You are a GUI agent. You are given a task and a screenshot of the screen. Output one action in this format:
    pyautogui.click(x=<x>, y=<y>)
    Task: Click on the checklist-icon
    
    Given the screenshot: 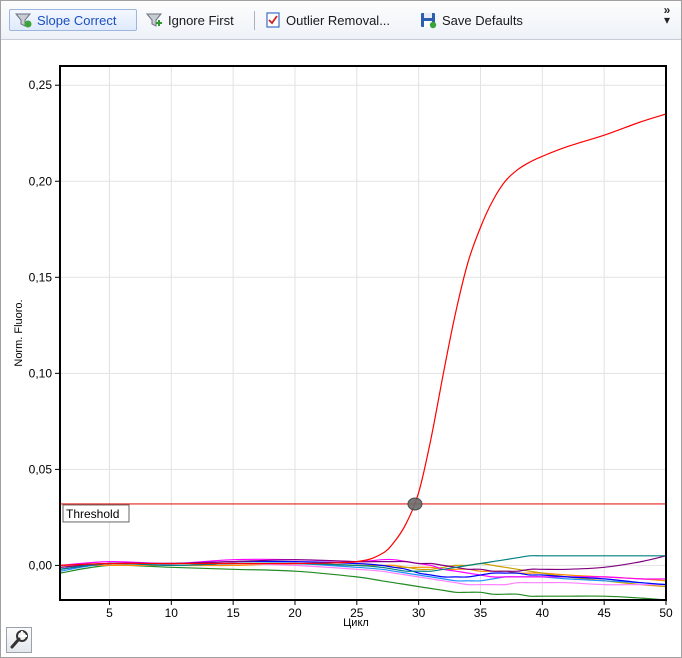 What is the action you would take?
    pyautogui.click(x=273, y=20)
    